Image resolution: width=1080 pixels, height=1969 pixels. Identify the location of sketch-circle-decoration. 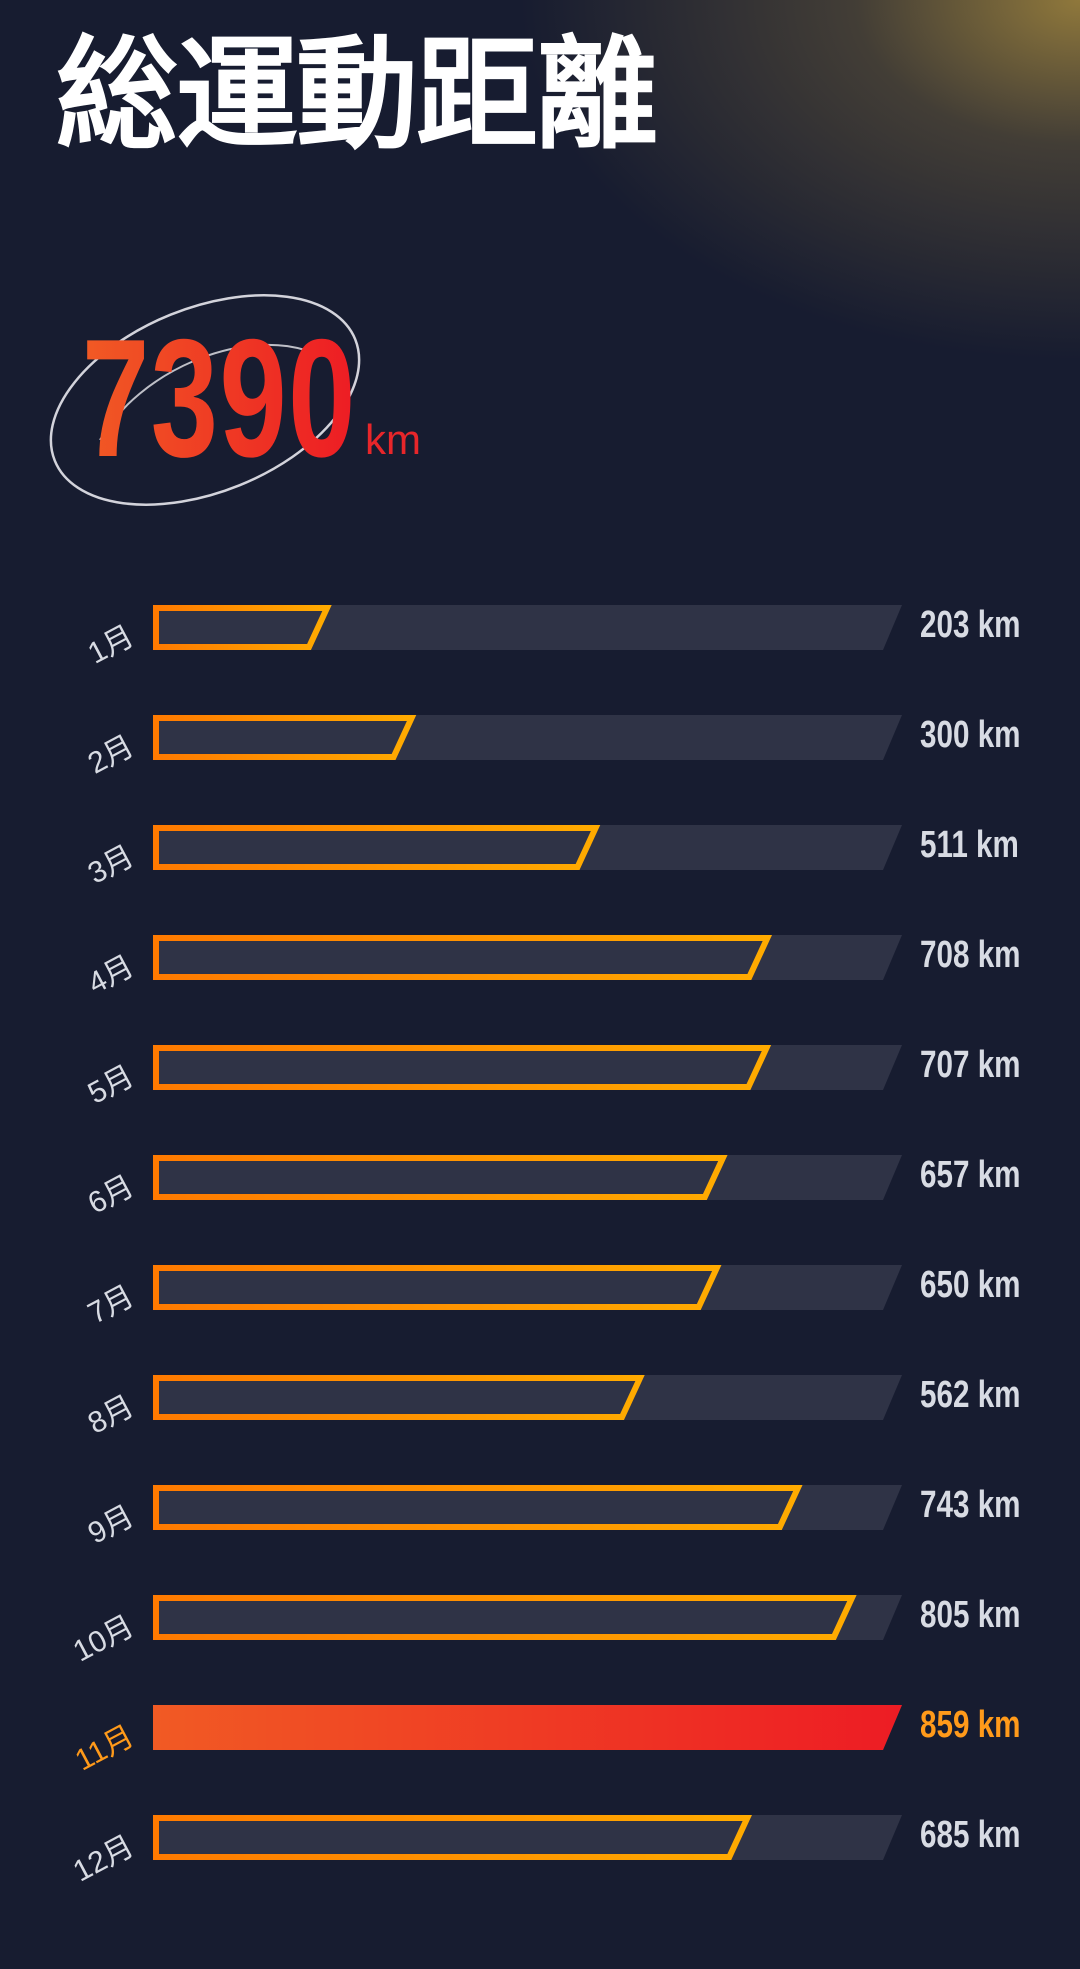
(205, 400).